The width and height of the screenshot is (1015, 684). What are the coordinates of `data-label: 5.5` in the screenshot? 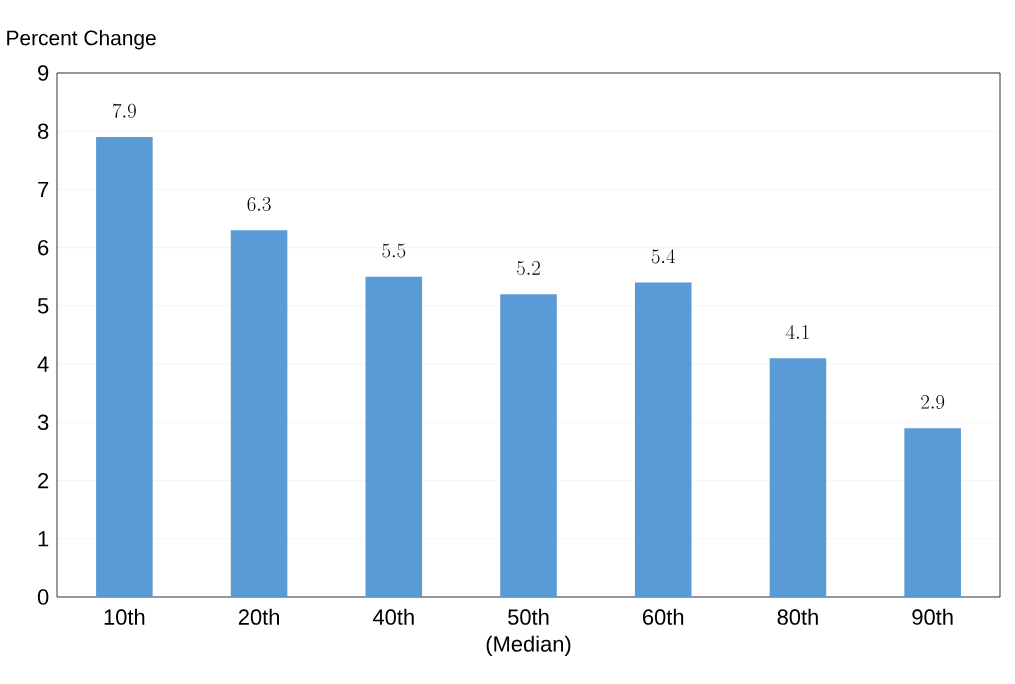 It's located at (394, 250).